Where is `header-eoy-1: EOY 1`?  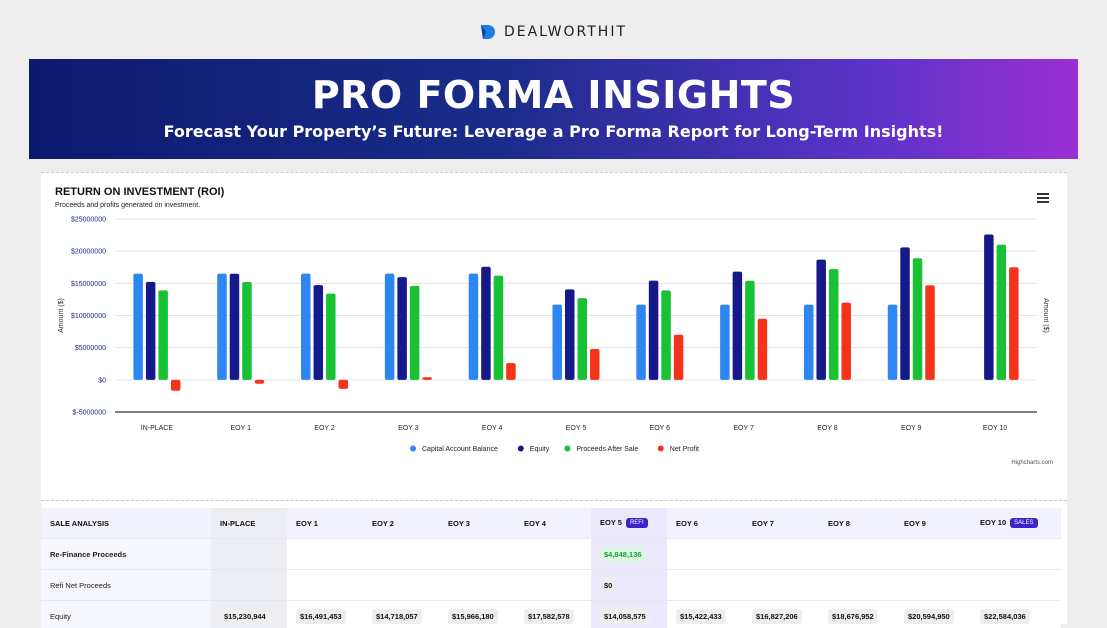 header-eoy-1: EOY 1 is located at coordinates (325, 523).